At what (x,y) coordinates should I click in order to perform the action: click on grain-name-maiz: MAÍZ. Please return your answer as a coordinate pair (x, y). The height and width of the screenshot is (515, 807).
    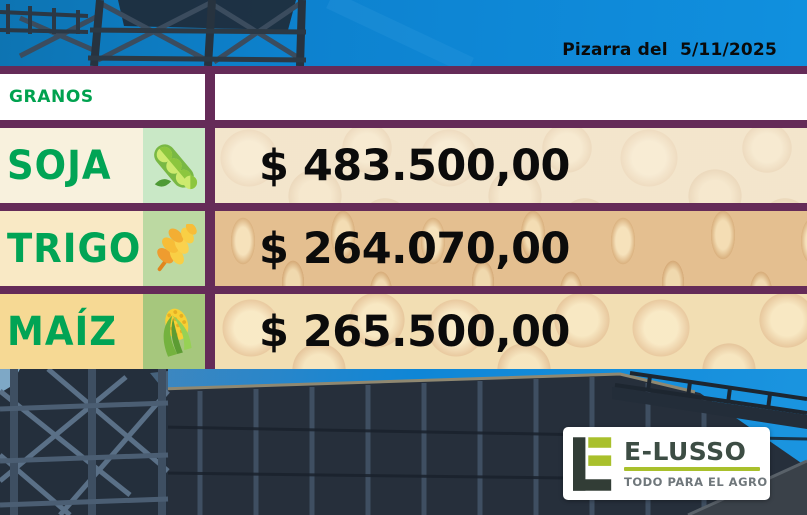
    Looking at the image, I should click on (62, 331).